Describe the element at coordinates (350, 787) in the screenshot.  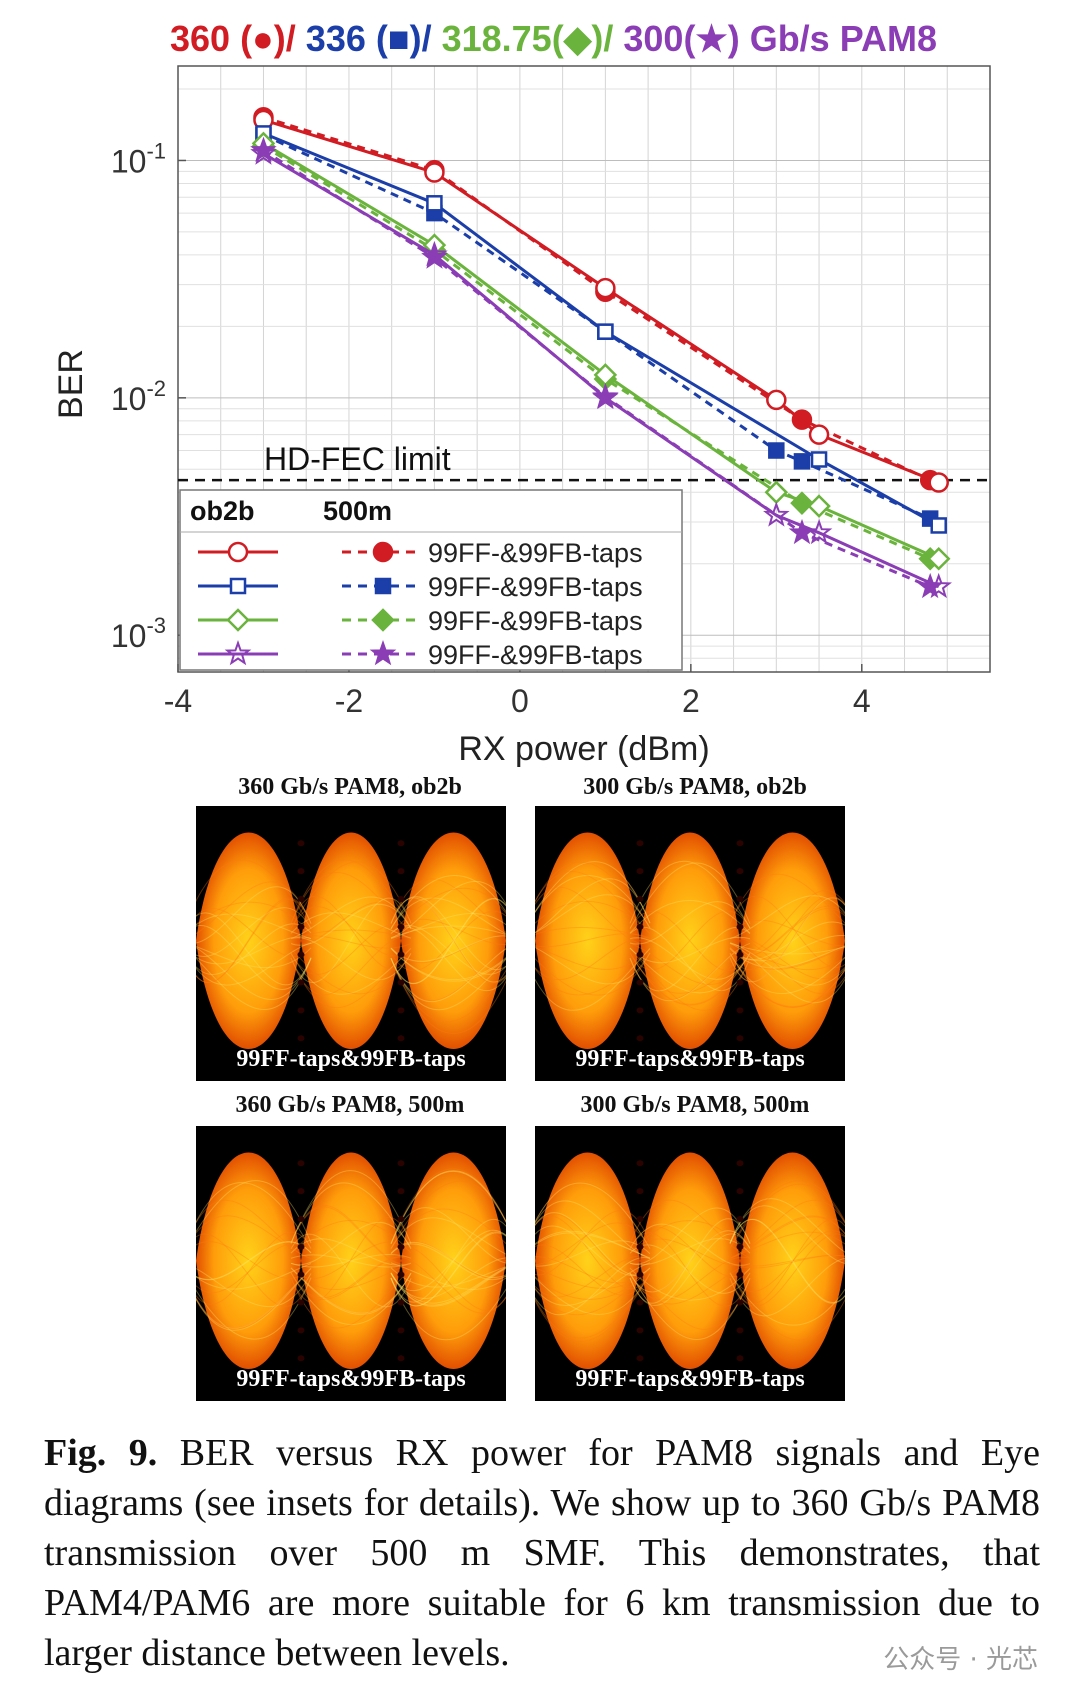
I see `eye-title-1: 360 Gb/s PAM8, ob2b` at that location.